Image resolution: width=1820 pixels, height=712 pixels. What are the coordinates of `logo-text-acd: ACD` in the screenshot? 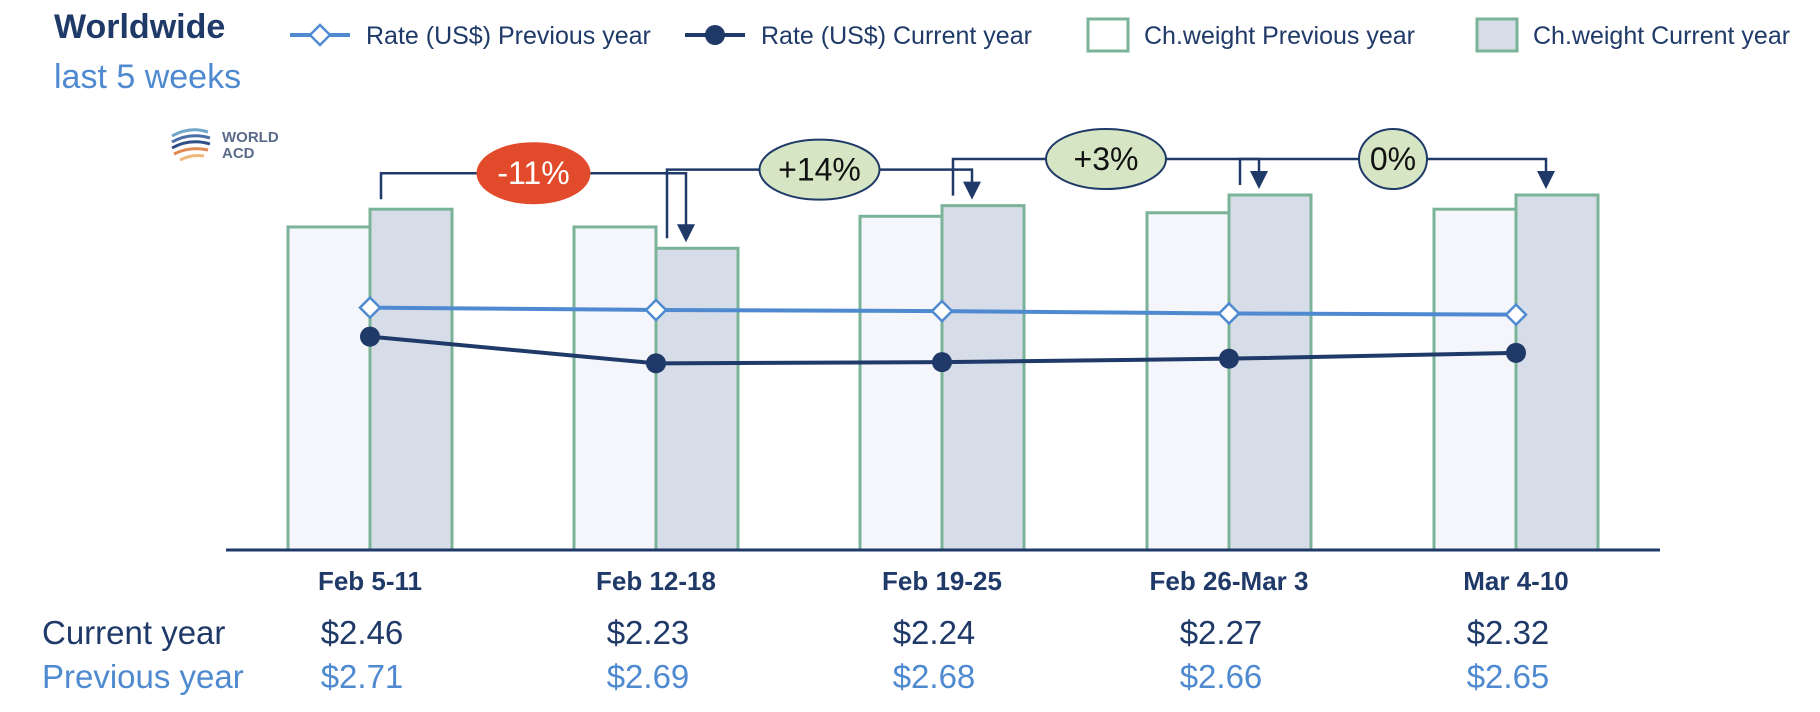 It's located at (238, 153).